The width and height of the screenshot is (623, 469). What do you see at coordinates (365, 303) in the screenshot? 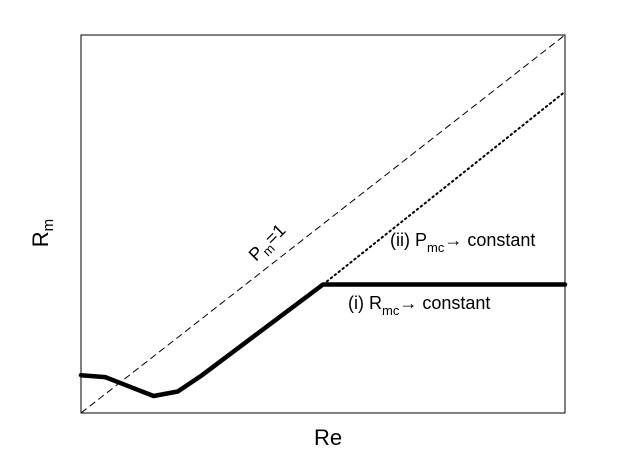
I see `annotation-rmc-prefix: (i) R` at bounding box center [365, 303].